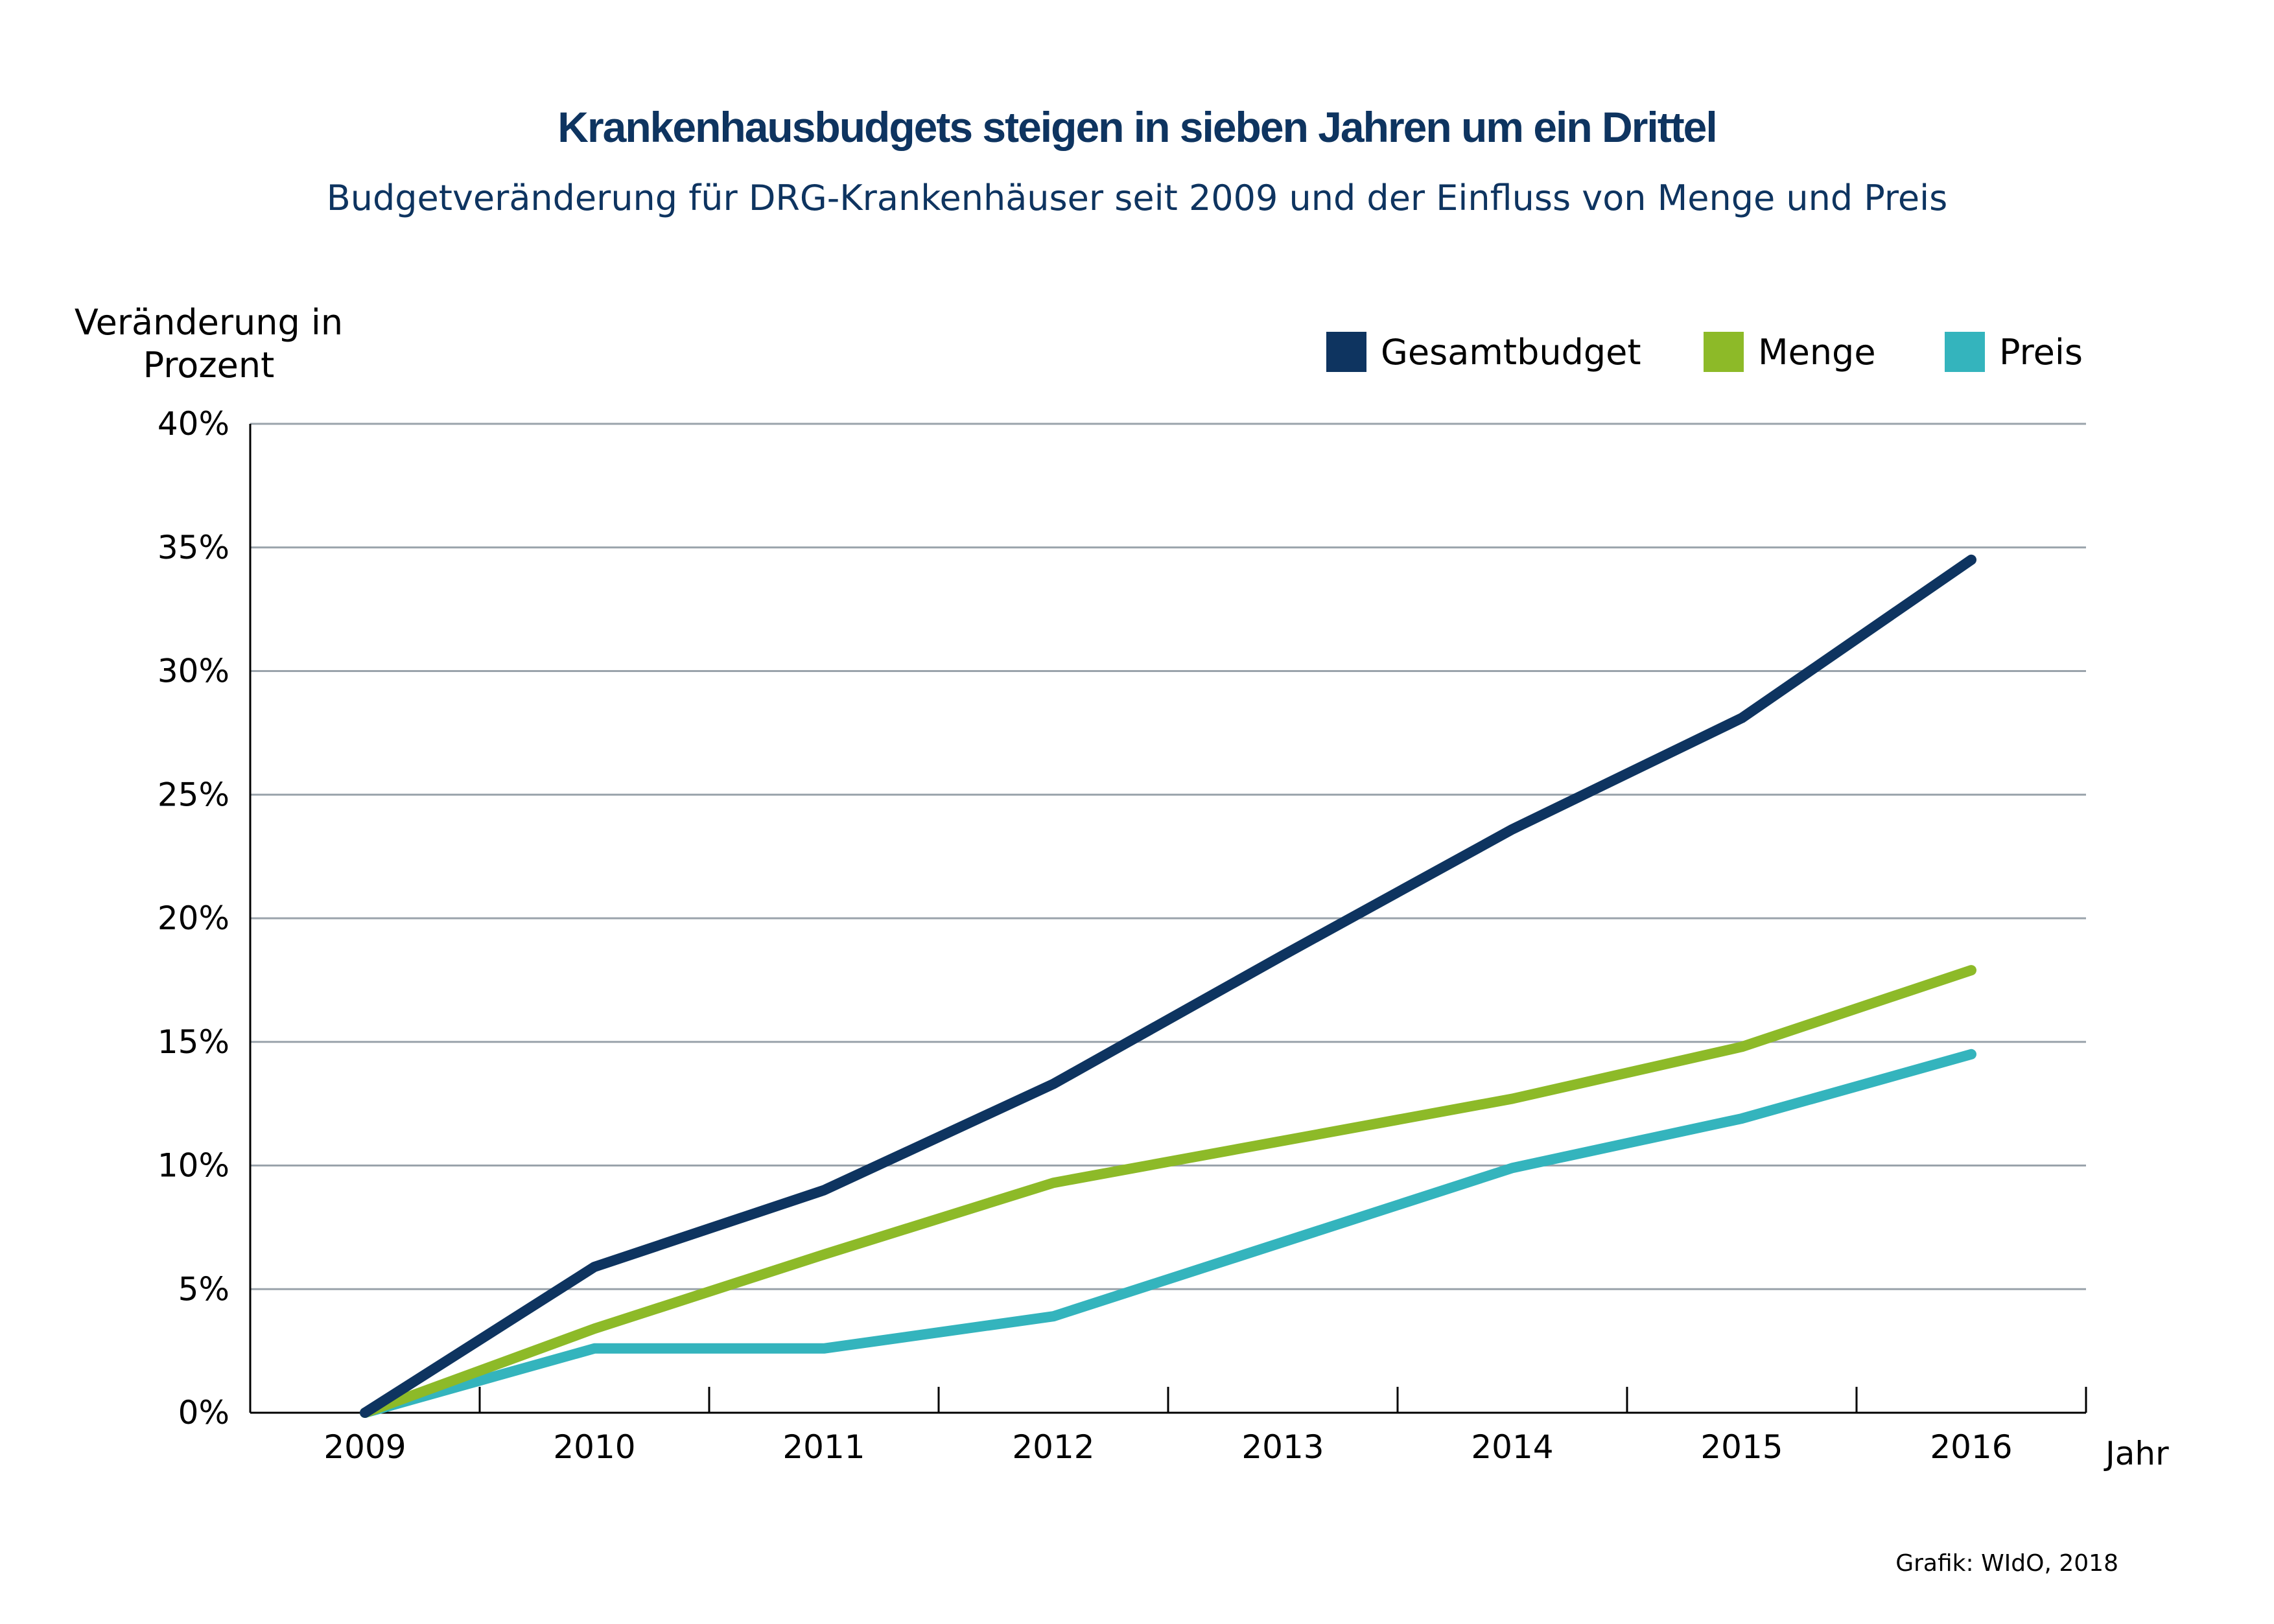  I want to click on x-tick-label-2016: 2016, so click(1971, 1447).